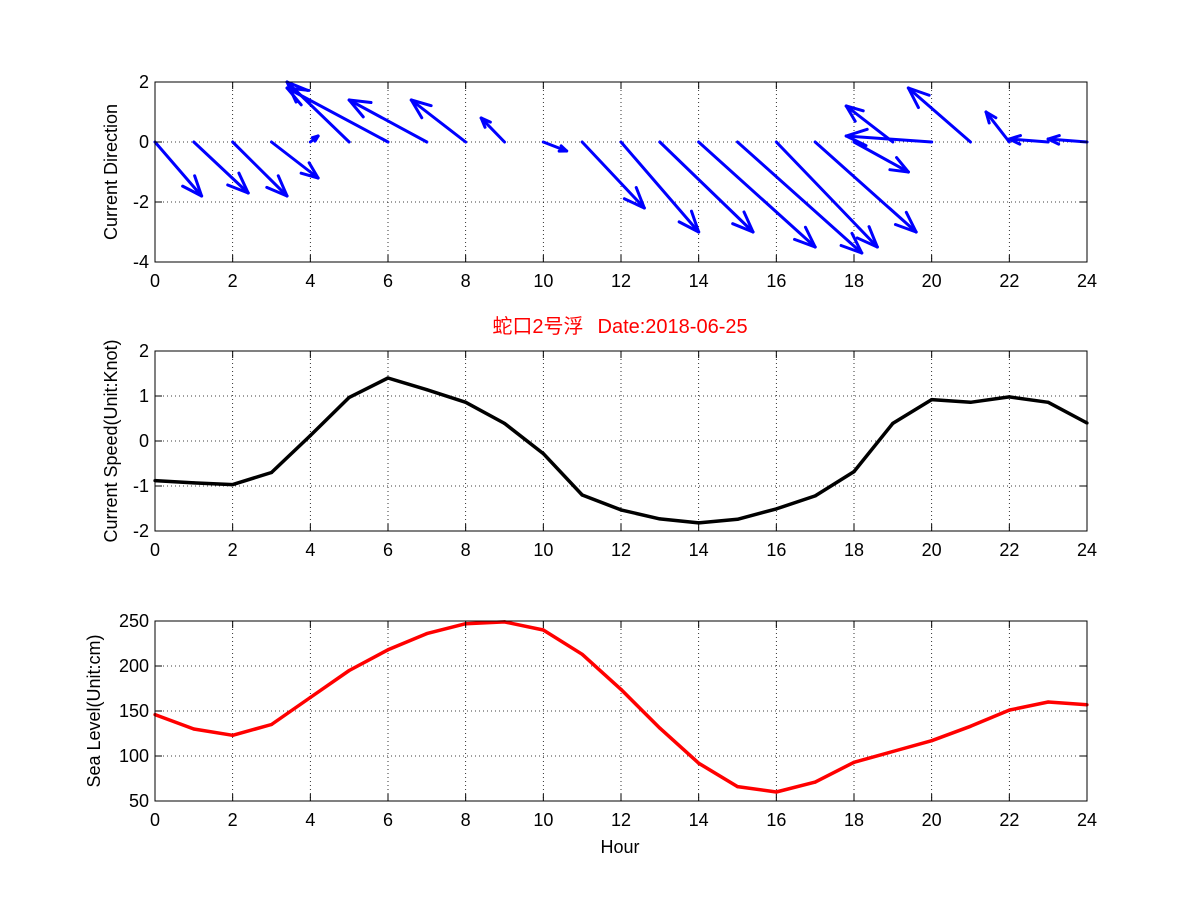 The image size is (1201, 901). What do you see at coordinates (699, 281) in the screenshot?
I see `direction-xtick-label: 14` at bounding box center [699, 281].